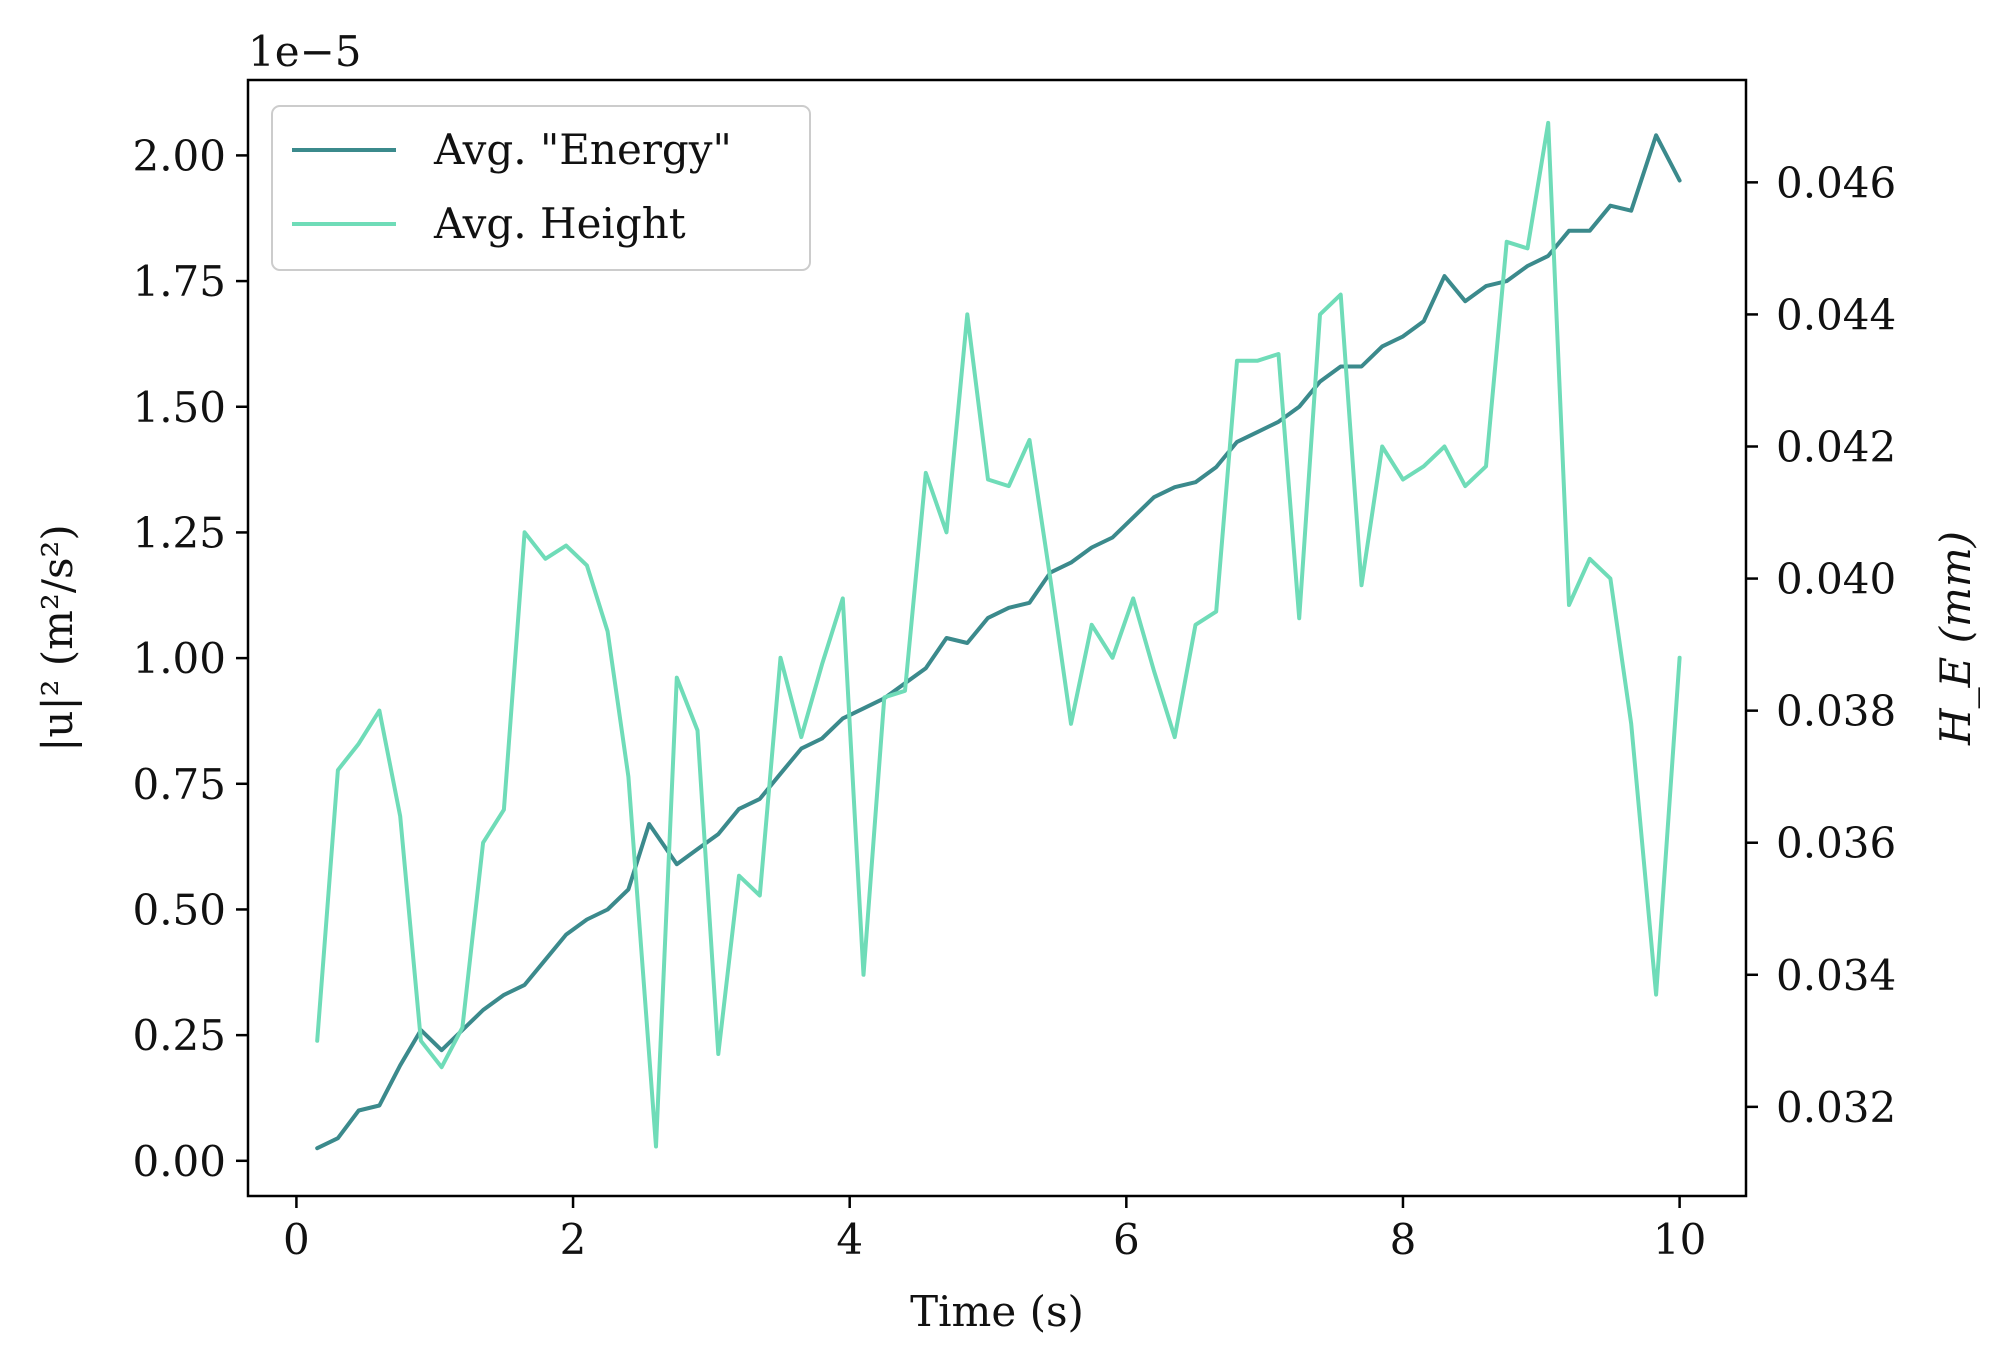 The width and height of the screenshot is (2005, 1364). Describe the element at coordinates (1836, 843) in the screenshot. I see `right-y-tick-label: 0.036` at that location.